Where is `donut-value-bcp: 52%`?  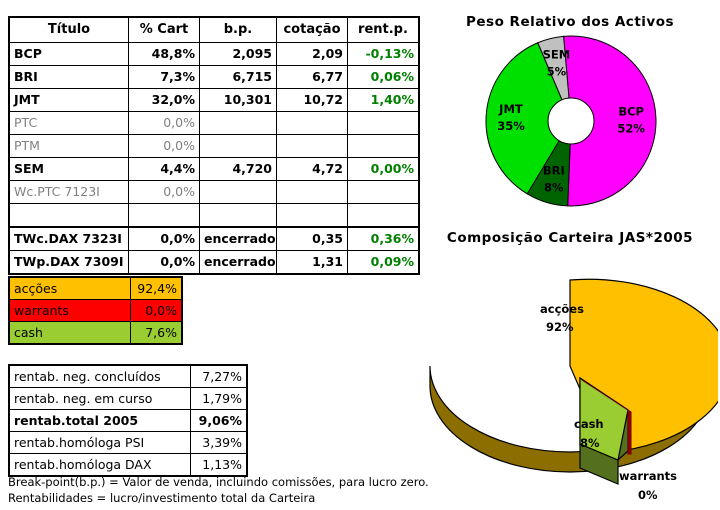
donut-value-bcp: 52% is located at coordinates (631, 129).